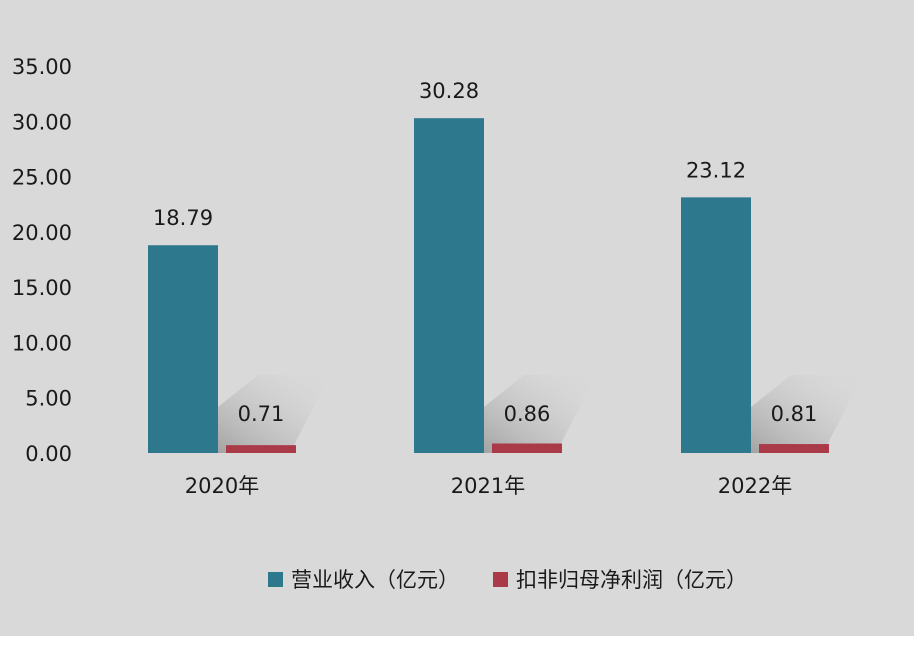 Image resolution: width=914 pixels, height=655 pixels. Describe the element at coordinates (449, 91) in the screenshot. I see `data-label-revenue: 30.28` at that location.